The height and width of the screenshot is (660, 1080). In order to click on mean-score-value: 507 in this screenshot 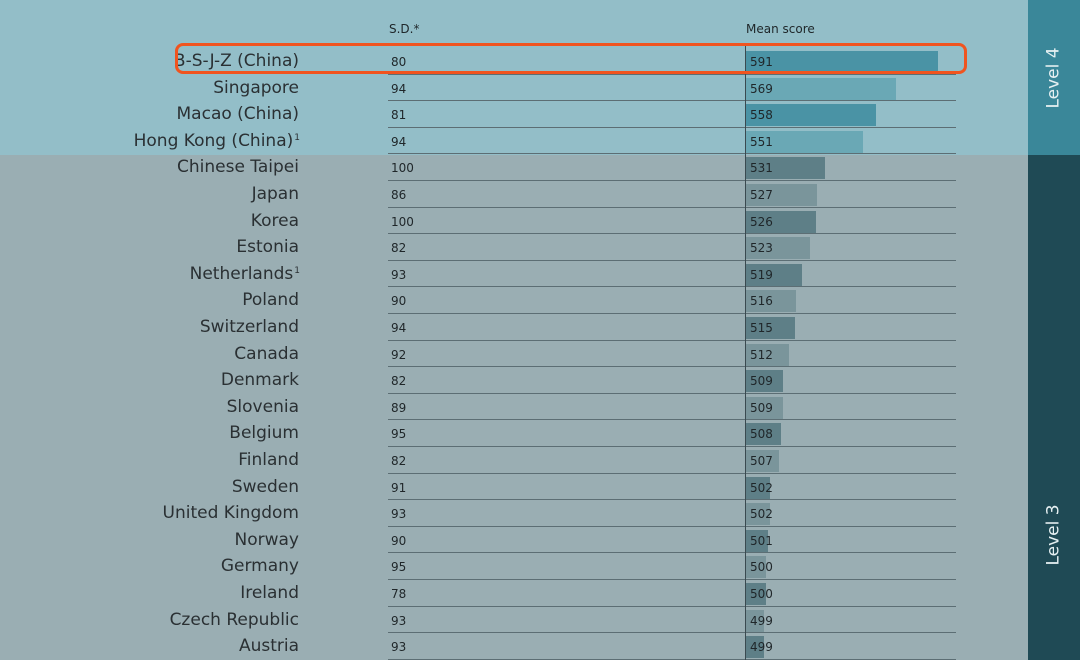, I will do `click(761, 461)`.